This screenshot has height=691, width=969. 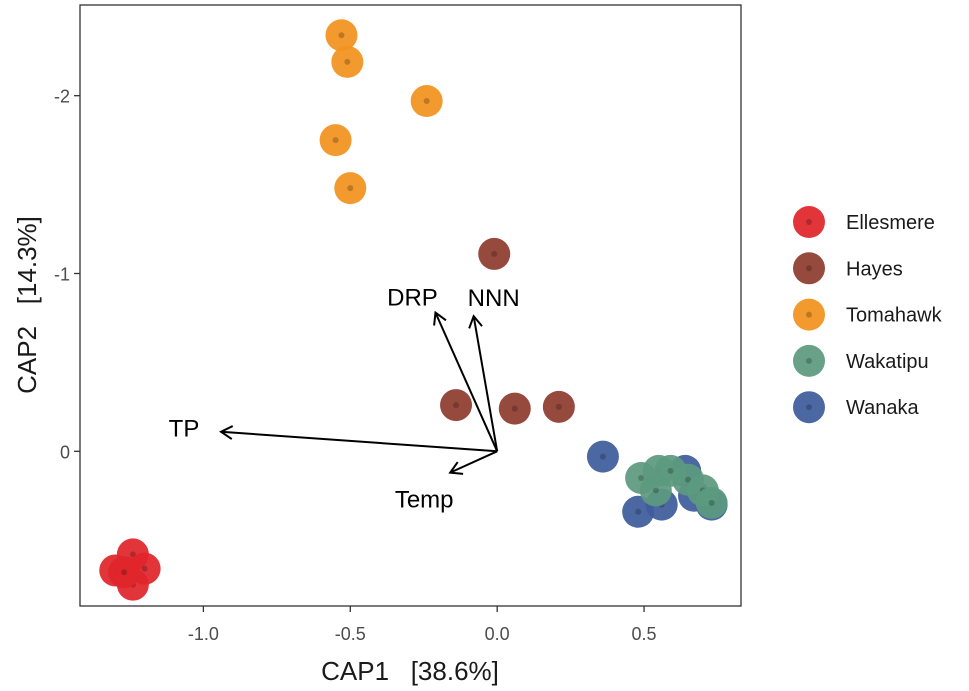 What do you see at coordinates (456, 468) in the screenshot?
I see `vector-arrowhead-temp` at bounding box center [456, 468].